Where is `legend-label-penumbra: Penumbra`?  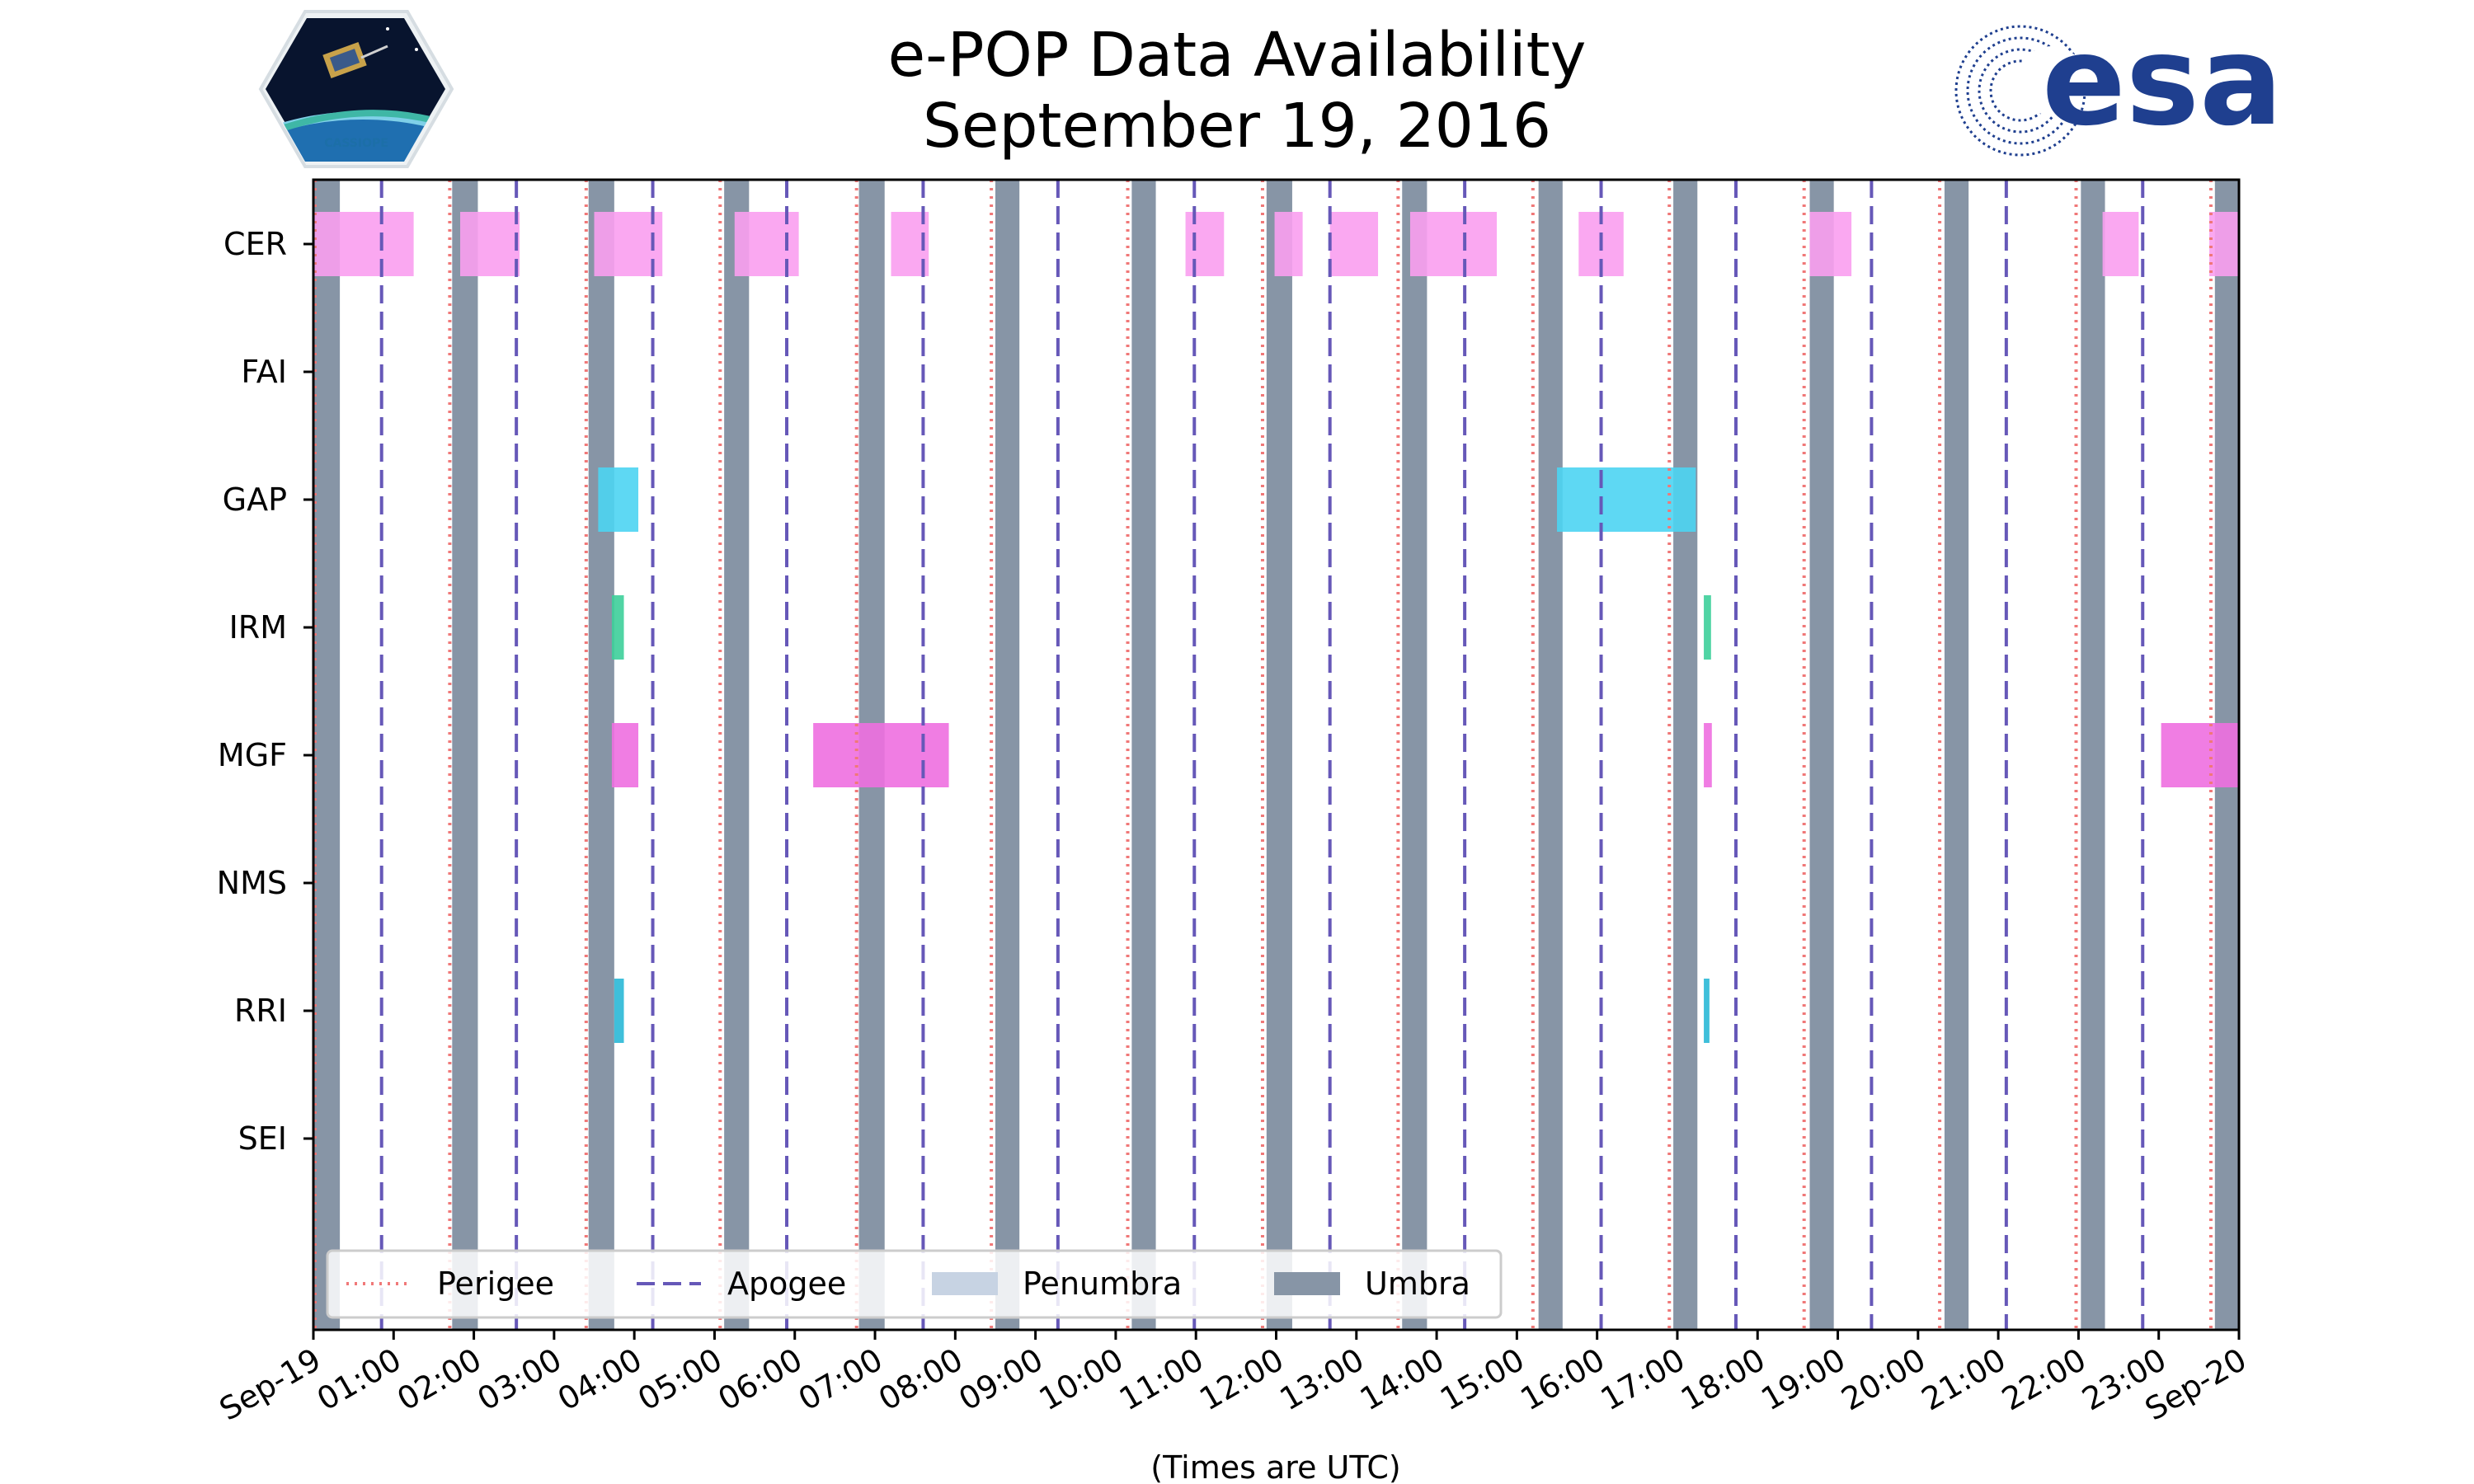
legend-label-penumbra: Penumbra is located at coordinates (1102, 1284).